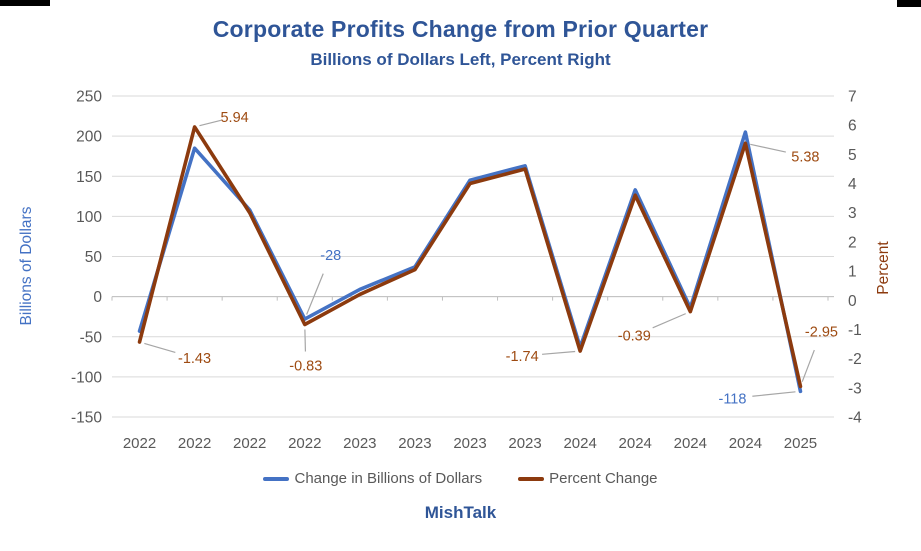  What do you see at coordinates (634, 337) in the screenshot?
I see `data-label: -0.39` at bounding box center [634, 337].